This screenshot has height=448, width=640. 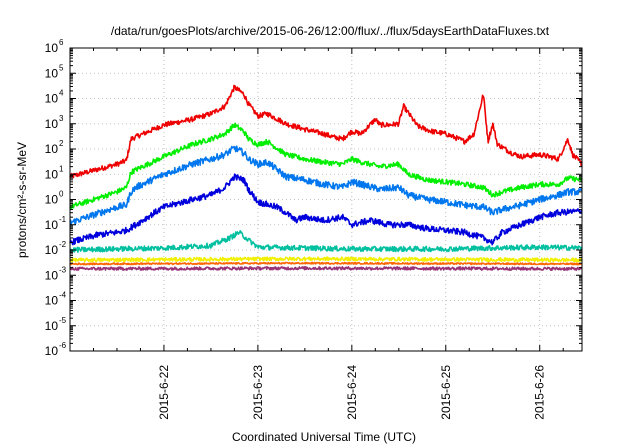 I want to click on y-tick-label-exponent: -5, so click(x=63, y=320).